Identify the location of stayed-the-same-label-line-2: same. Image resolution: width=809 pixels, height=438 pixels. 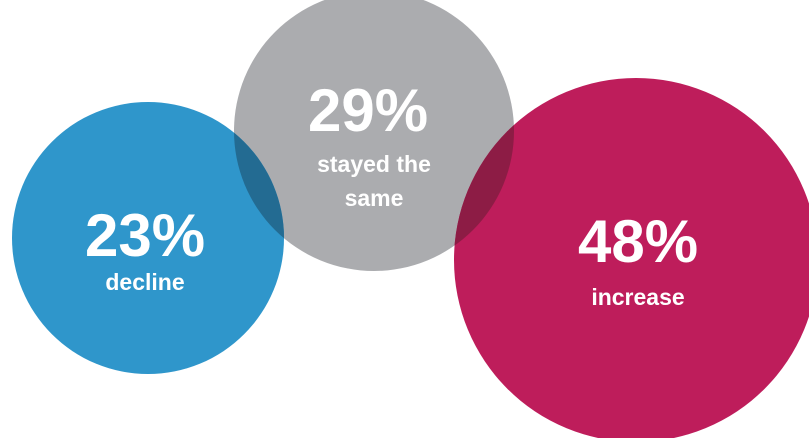
(374, 198).